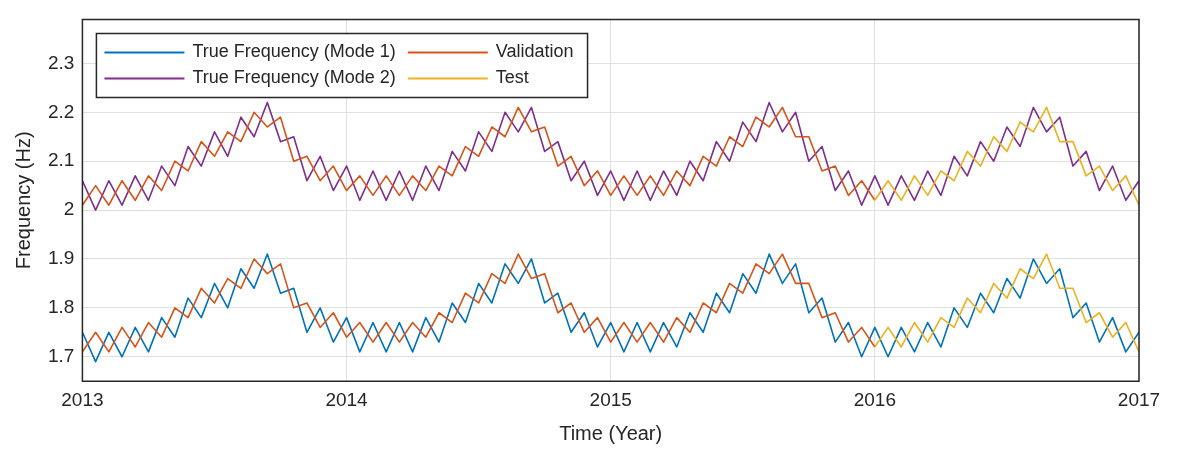  I want to click on legend-label: Validation, so click(534, 51).